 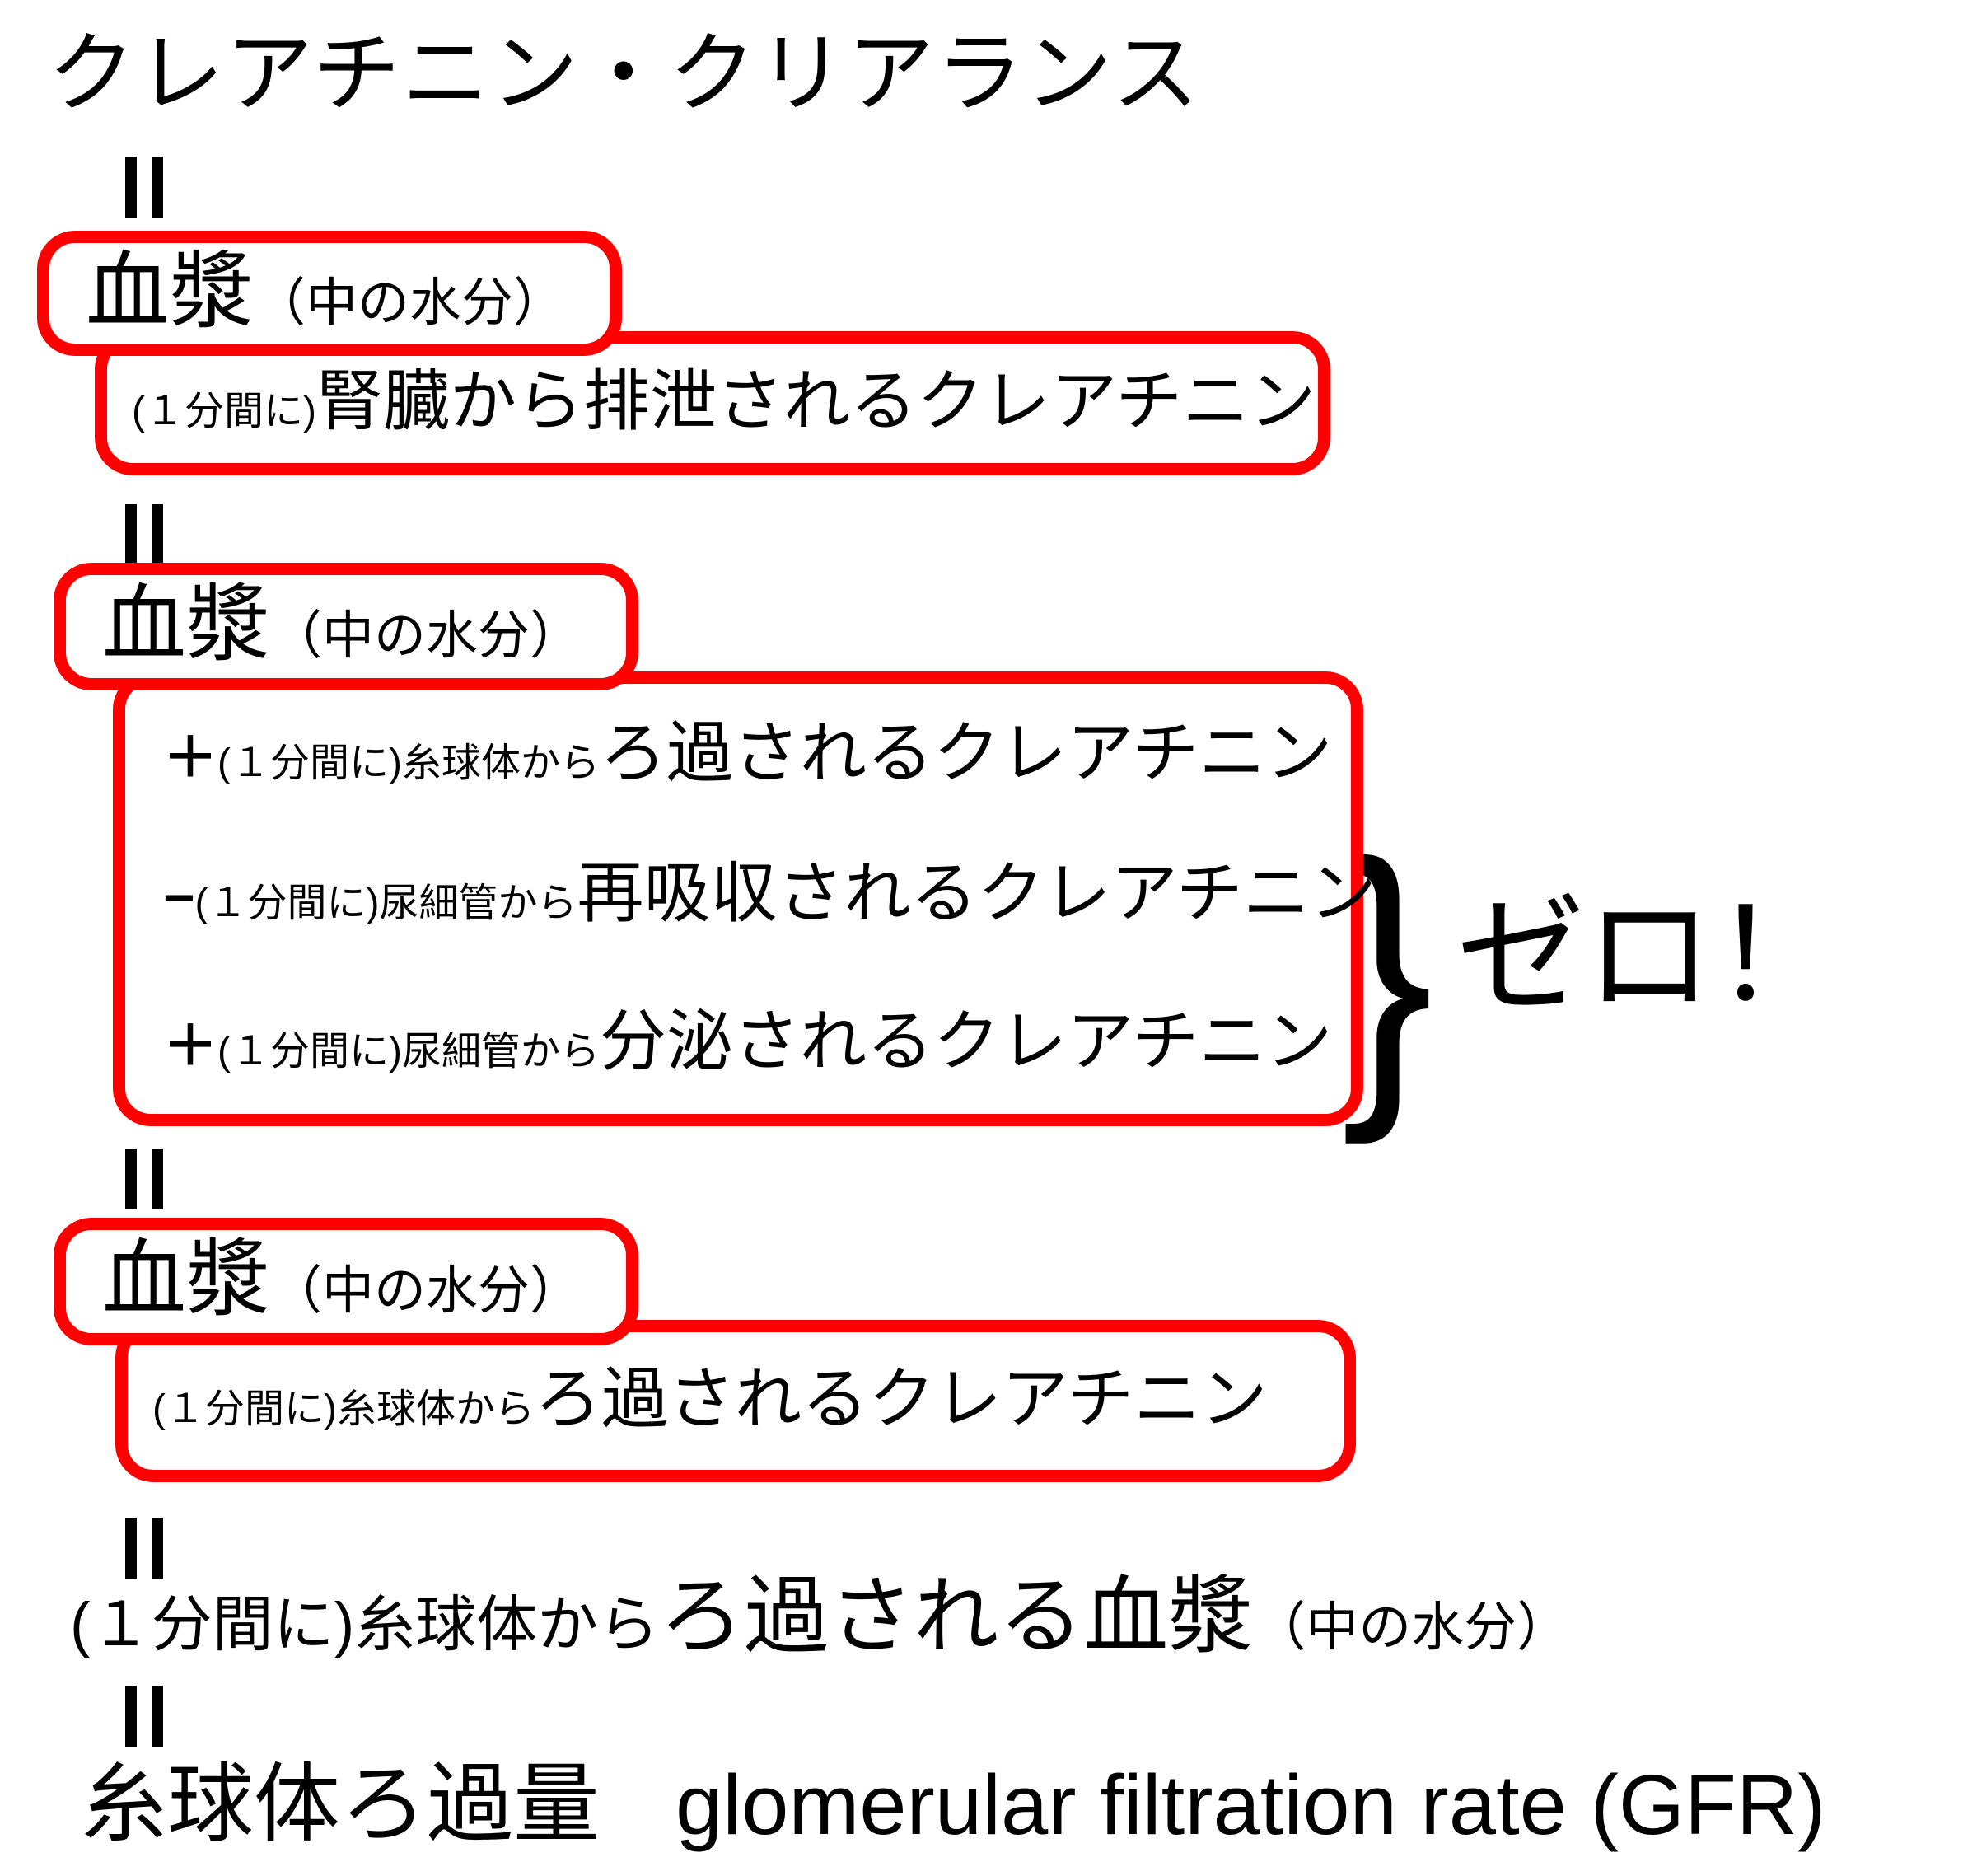 I want to click on gfr-japanese-label: 糸球体ろ過量, so click(x=341, y=1805).